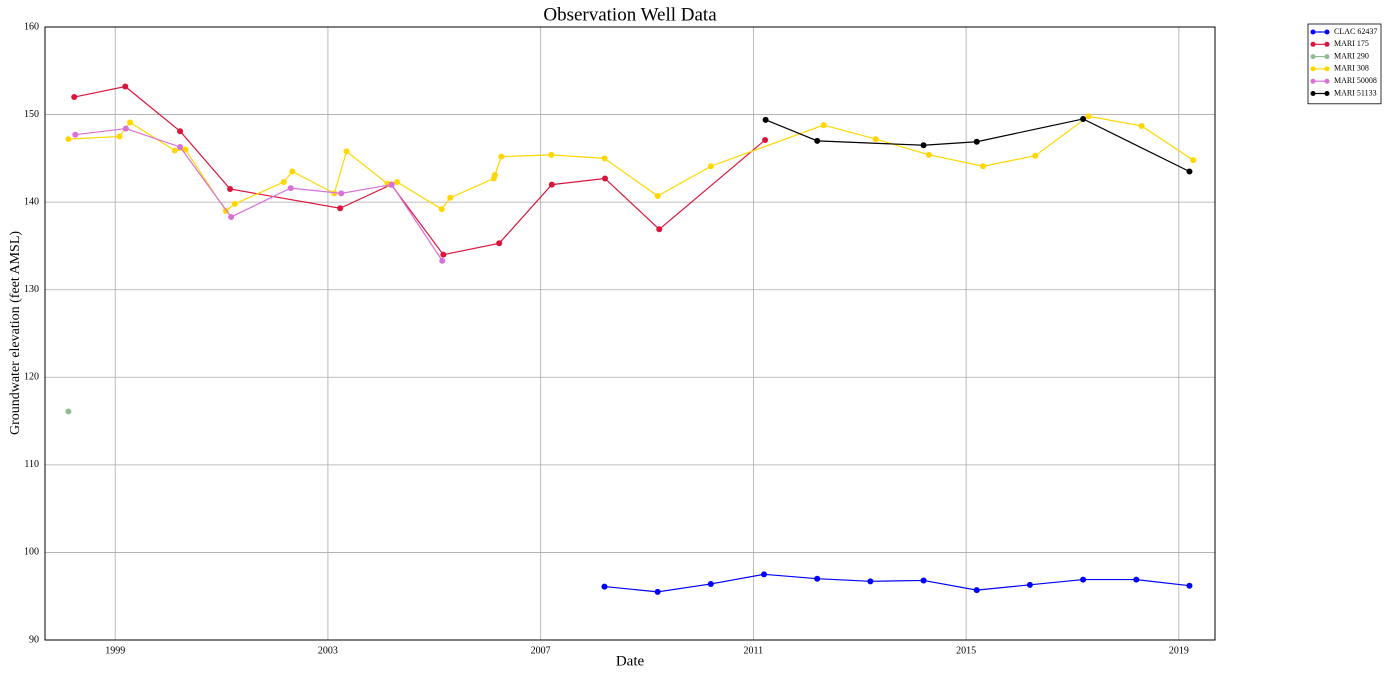 Image resolution: width=1395 pixels, height=673 pixels. What do you see at coordinates (31, 114) in the screenshot?
I see `y-tick-label: 150` at bounding box center [31, 114].